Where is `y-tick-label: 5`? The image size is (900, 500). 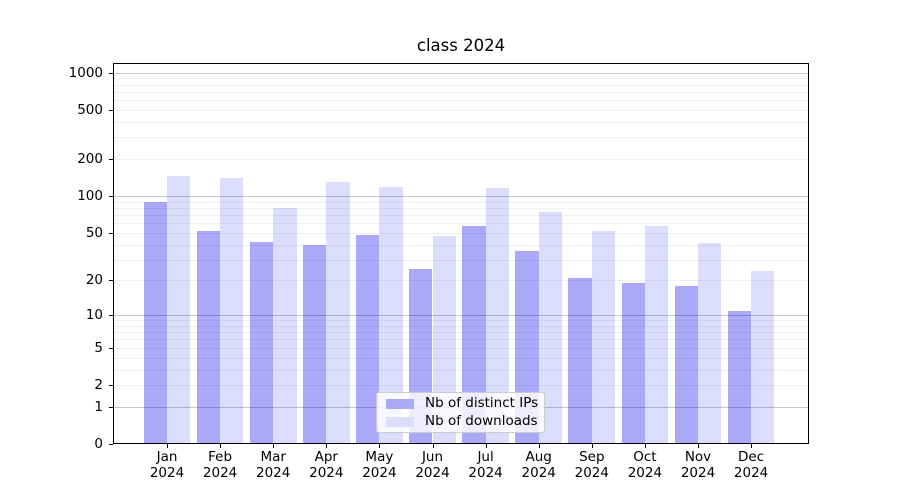 y-tick-label: 5 is located at coordinates (98, 347).